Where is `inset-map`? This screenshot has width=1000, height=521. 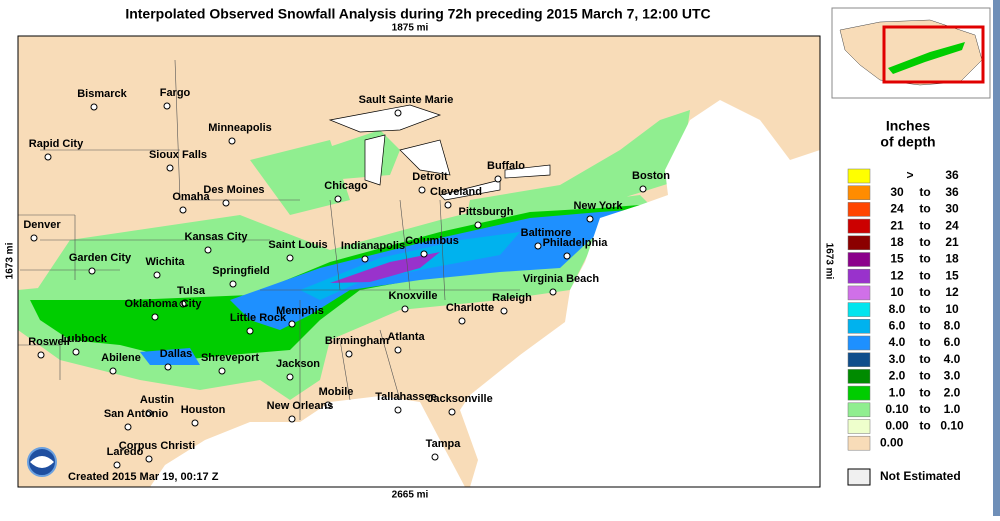
inset-map is located at coordinates (911, 53).